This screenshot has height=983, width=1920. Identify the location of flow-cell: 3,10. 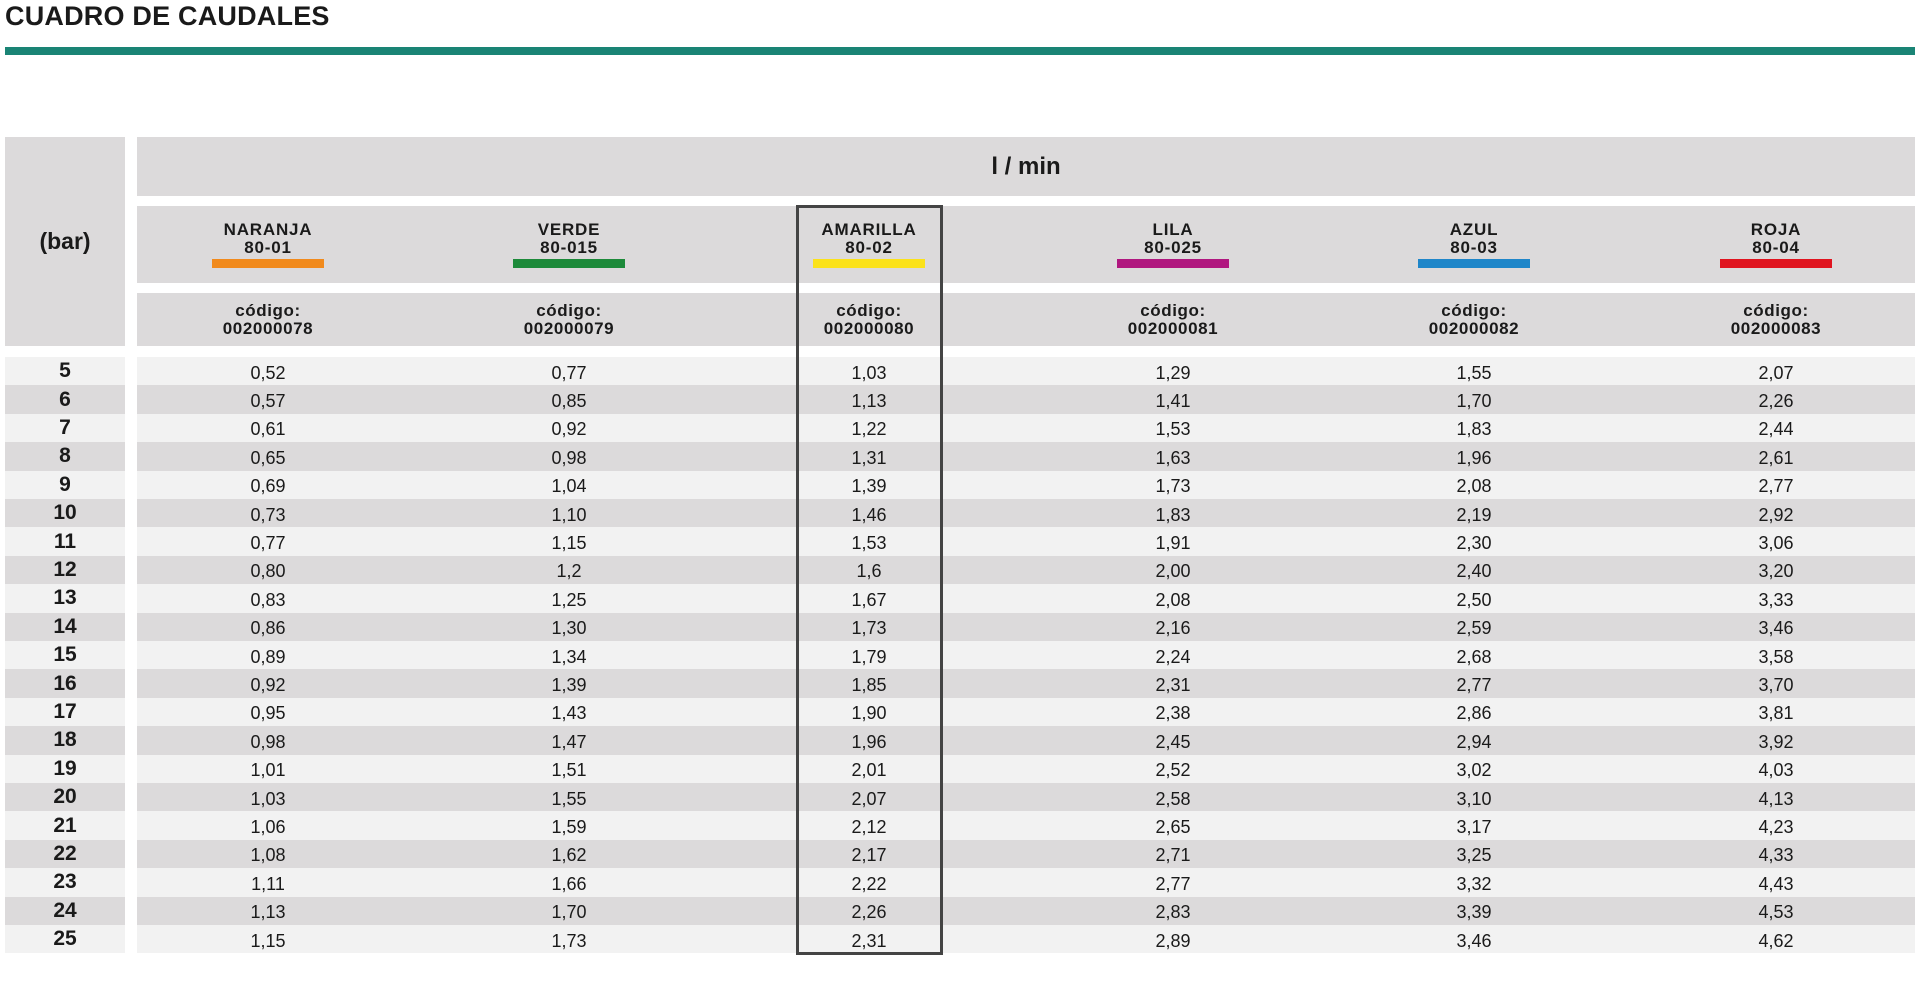
(1474, 798).